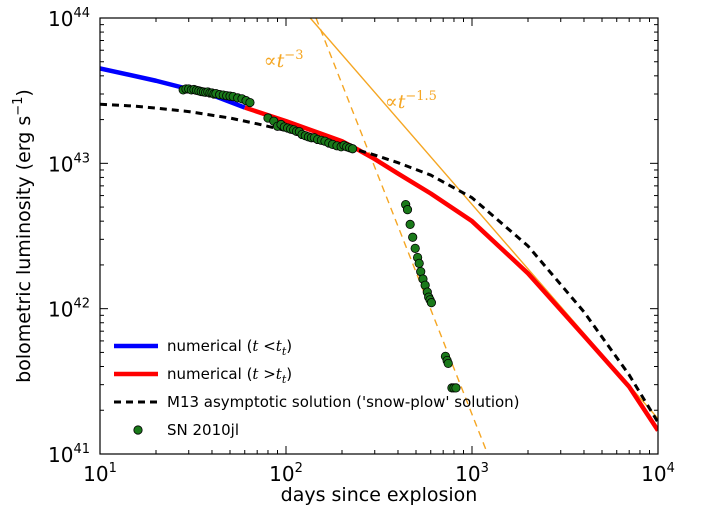 The width and height of the screenshot is (702, 511). Describe the element at coordinates (229, 347) in the screenshot. I see `legend-label-num_early: numerical (t <tt)` at that location.